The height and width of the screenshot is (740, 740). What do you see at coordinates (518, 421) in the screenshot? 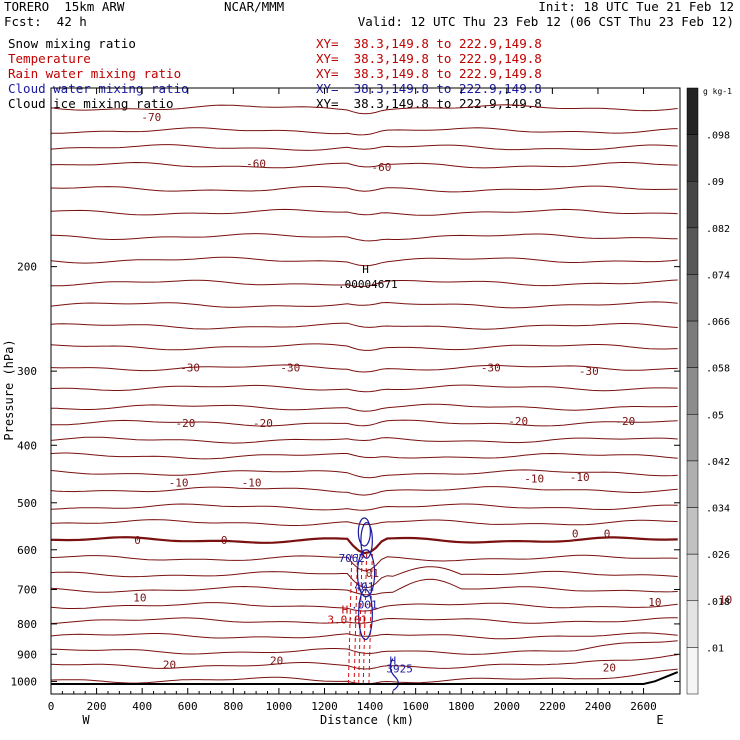
I see `temperature-contour-label: -20` at bounding box center [518, 421].